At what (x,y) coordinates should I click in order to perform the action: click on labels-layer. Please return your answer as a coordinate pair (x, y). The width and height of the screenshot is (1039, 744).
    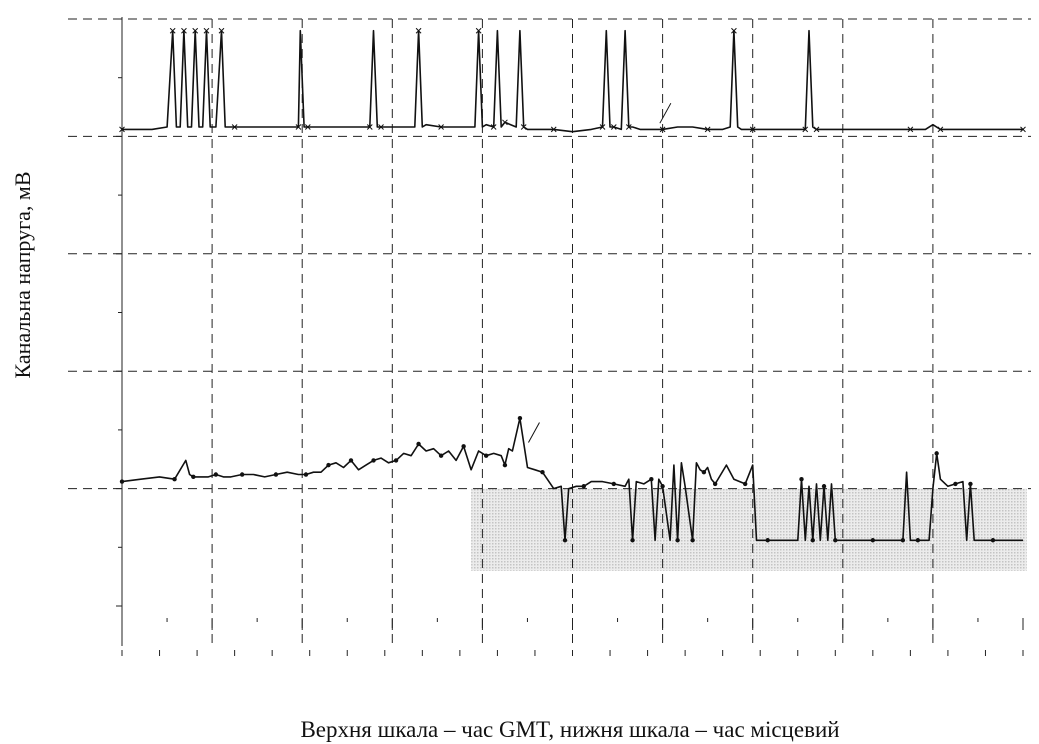
    Looking at the image, I should click on (600, 272).